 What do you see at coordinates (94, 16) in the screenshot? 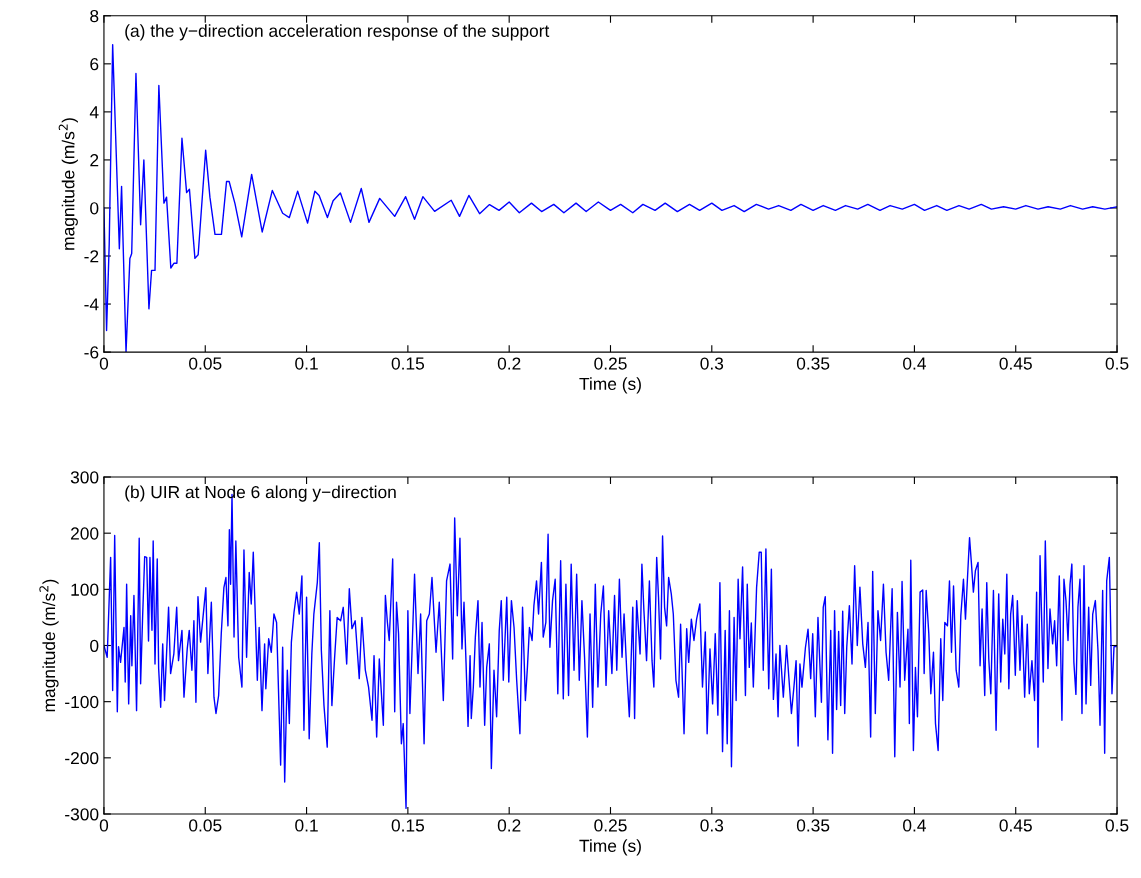
I see `y-tick-label: 8` at bounding box center [94, 16].